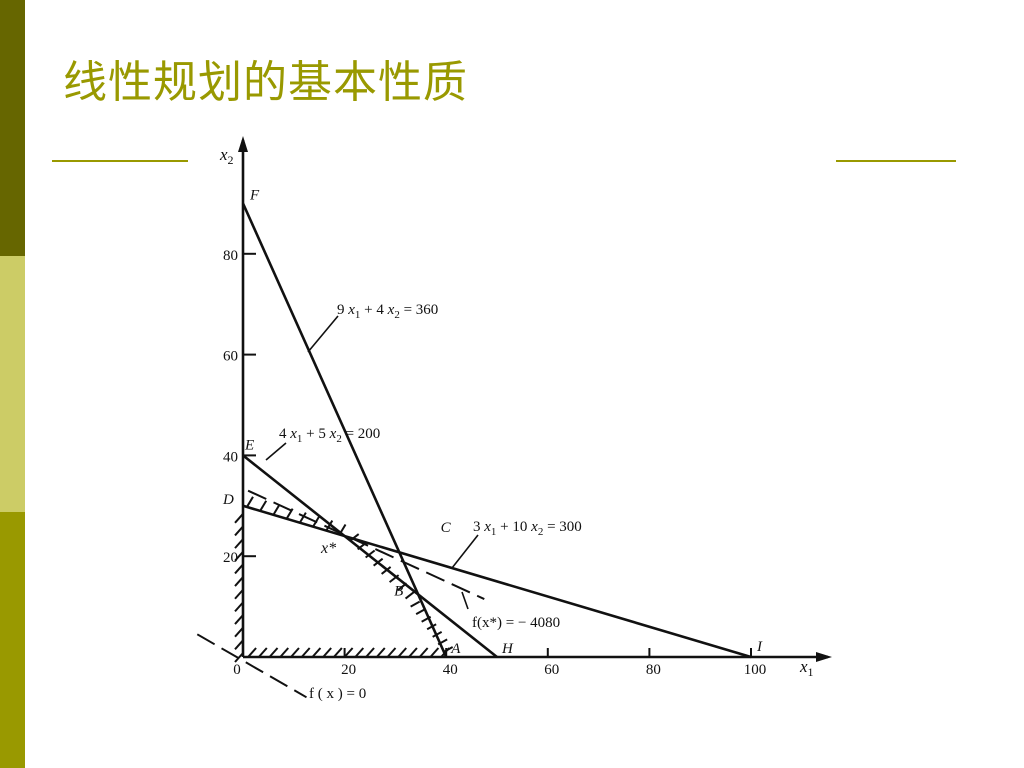  What do you see at coordinates (507, 649) in the screenshot?
I see `point-label-H: H` at bounding box center [507, 649].